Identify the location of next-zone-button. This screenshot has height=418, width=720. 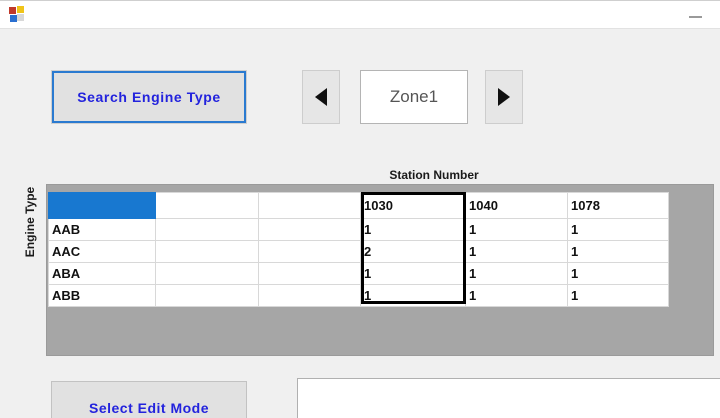
(504, 97).